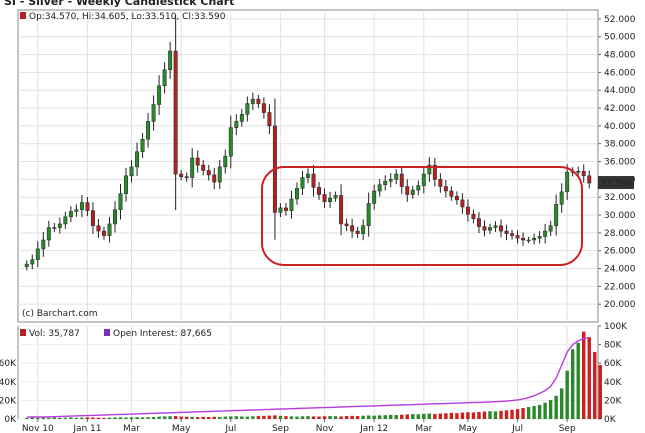  What do you see at coordinates (620, 216) in the screenshot?
I see `price-tick-label: 30.000` at bounding box center [620, 216].